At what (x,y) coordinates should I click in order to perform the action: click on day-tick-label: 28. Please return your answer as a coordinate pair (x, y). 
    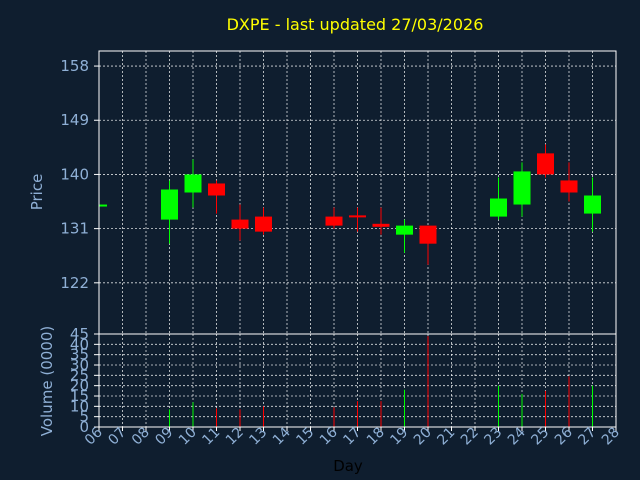
    Looking at the image, I should click on (611, 437).